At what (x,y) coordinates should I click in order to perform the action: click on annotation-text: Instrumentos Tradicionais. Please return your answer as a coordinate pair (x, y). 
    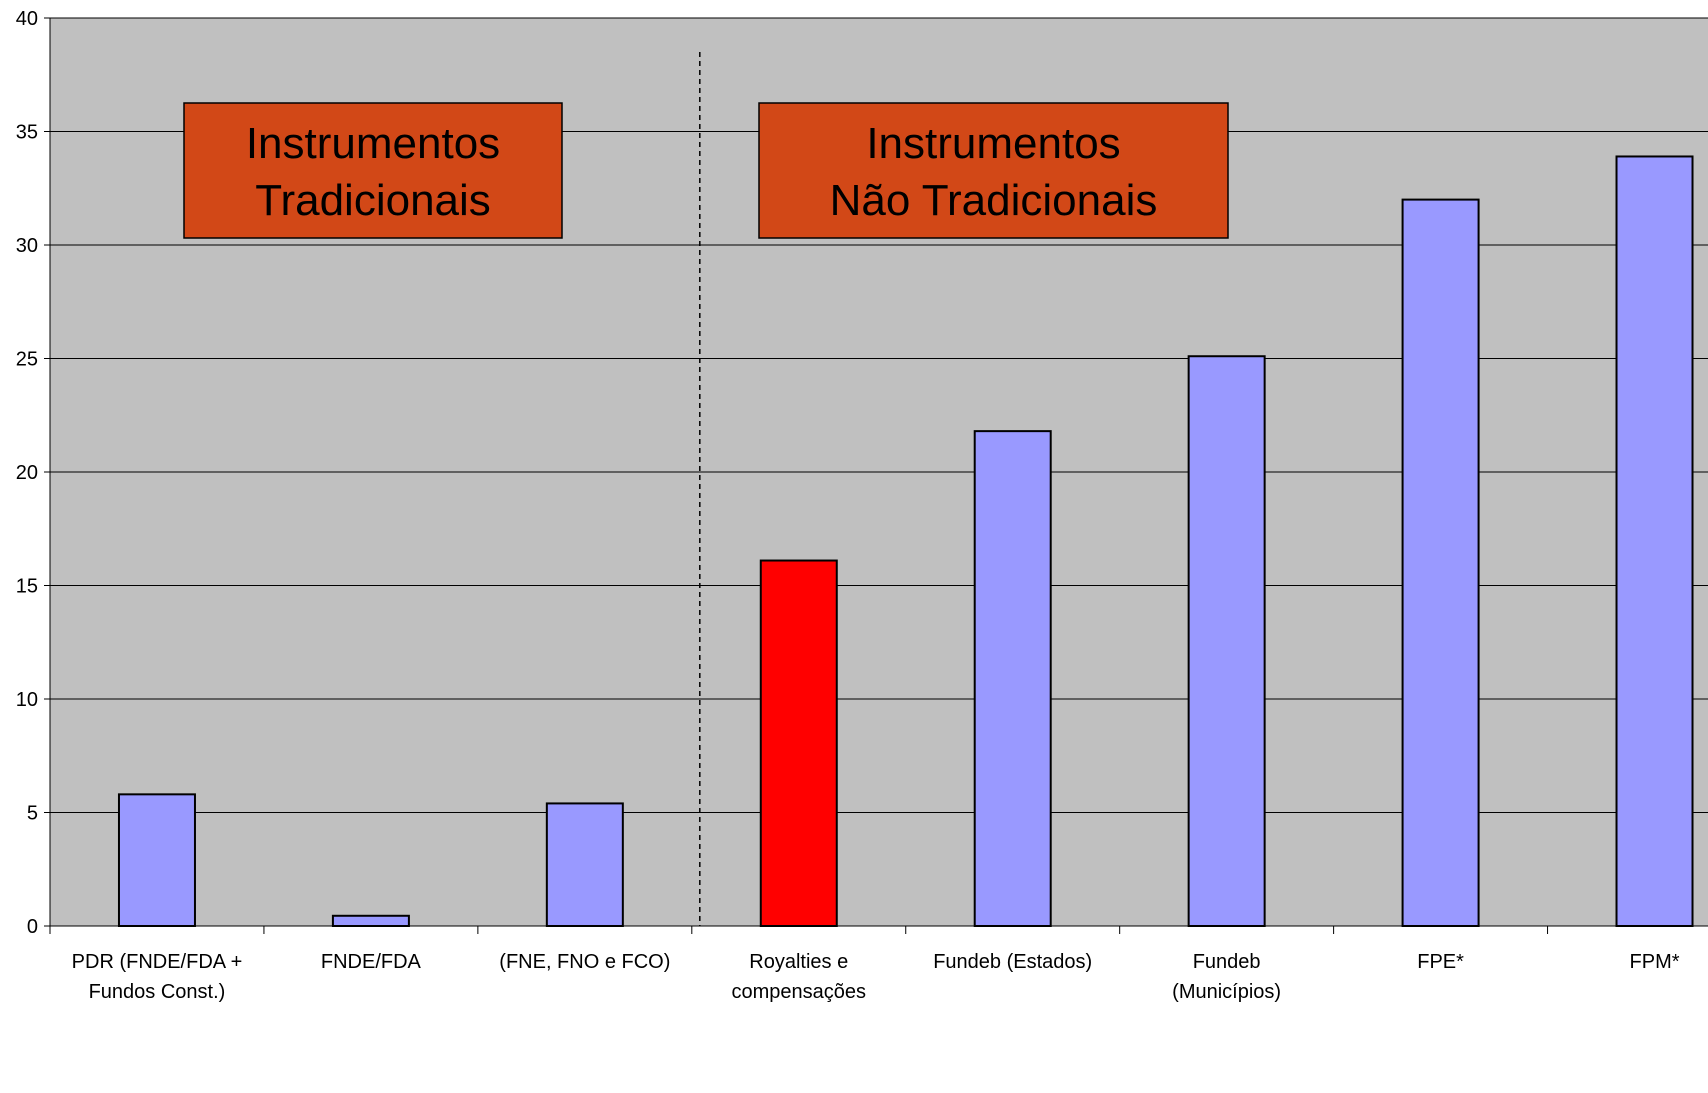
    Looking at the image, I should click on (373, 172).